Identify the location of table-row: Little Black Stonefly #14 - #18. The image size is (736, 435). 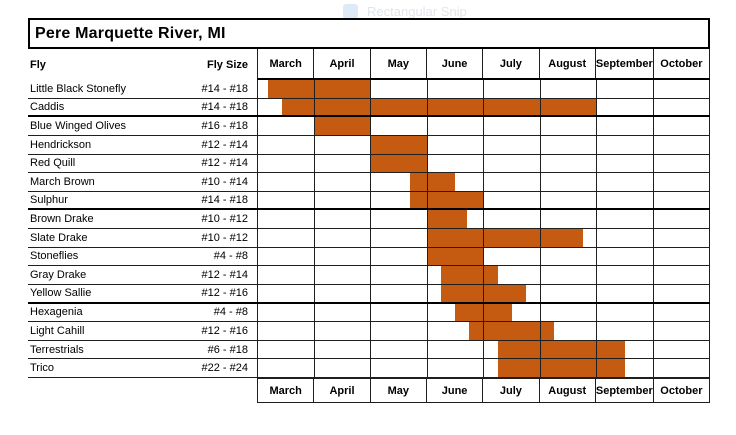
(369, 89).